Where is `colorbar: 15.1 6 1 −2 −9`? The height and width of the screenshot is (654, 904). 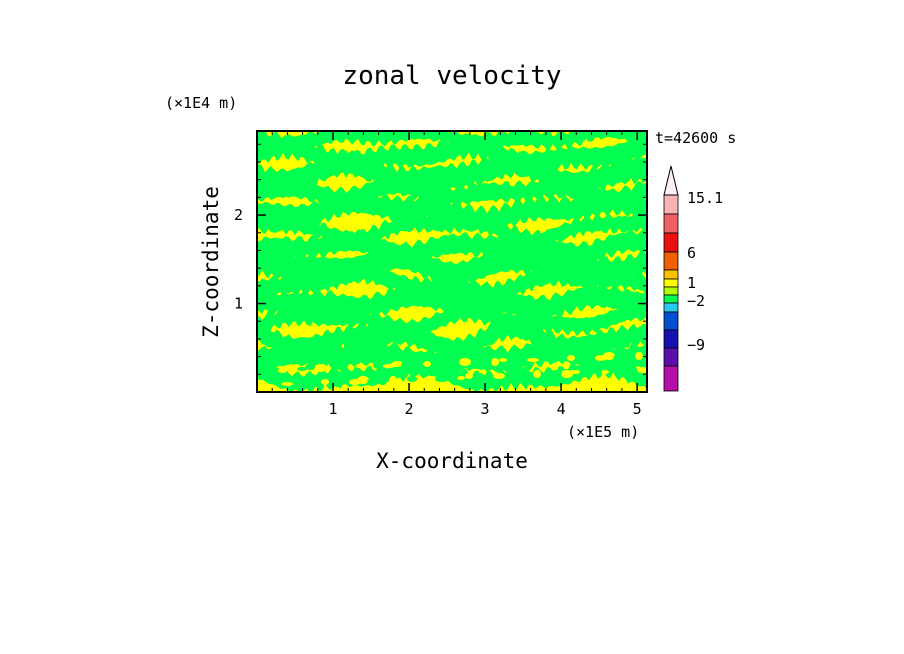
colorbar: 15.1 6 1 −2 −9 is located at coordinates (693, 278).